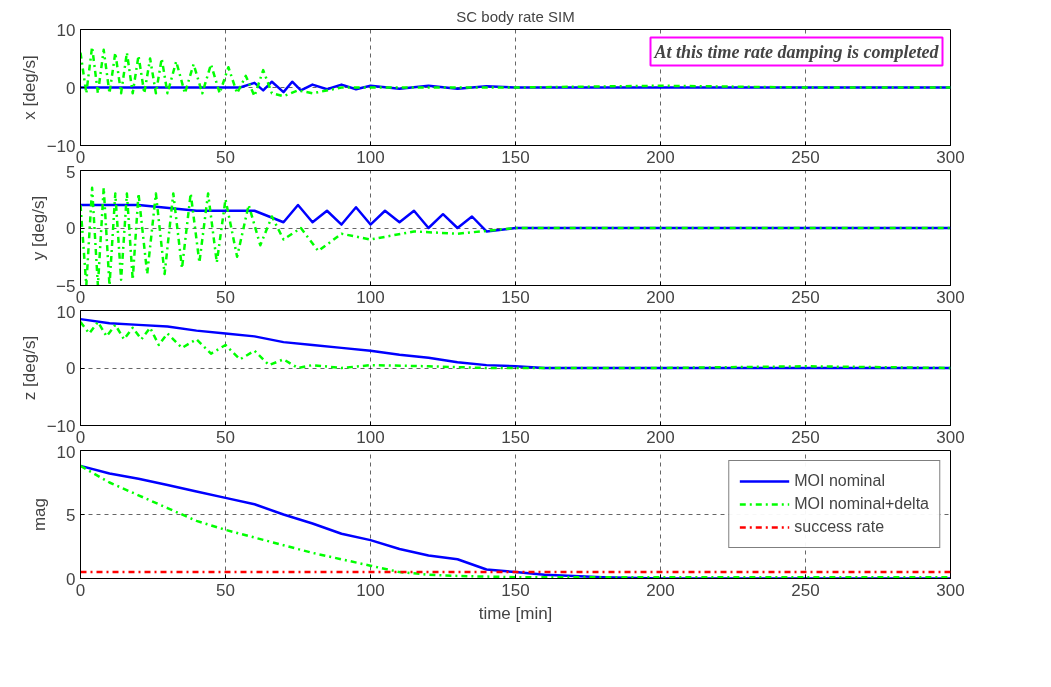  What do you see at coordinates (515, 613) in the screenshot?
I see `x-axis-title: time [min]` at bounding box center [515, 613].